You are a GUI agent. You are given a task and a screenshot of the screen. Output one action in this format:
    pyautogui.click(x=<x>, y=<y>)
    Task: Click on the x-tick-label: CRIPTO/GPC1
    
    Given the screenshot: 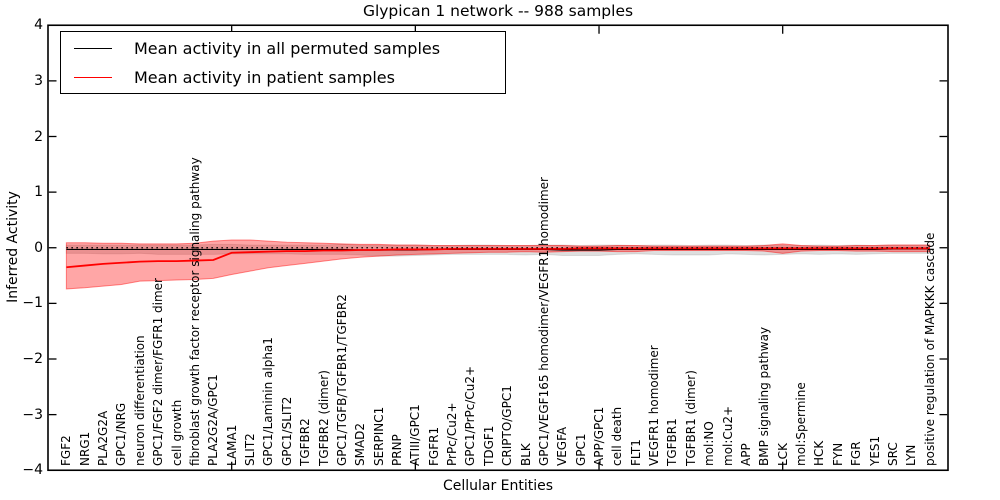 What is the action you would take?
    pyautogui.click(x=507, y=425)
    